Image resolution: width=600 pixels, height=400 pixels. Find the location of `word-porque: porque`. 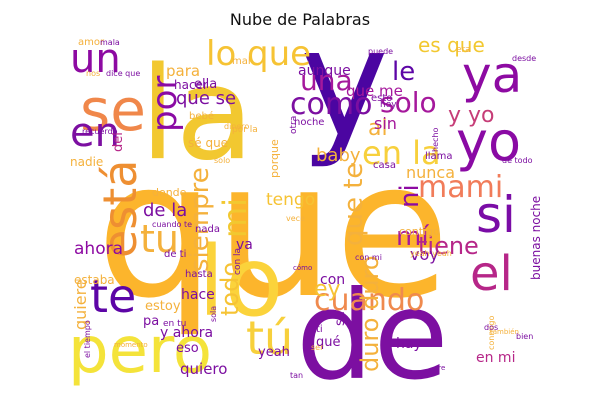

word-porque: porque is located at coordinates (274, 158).